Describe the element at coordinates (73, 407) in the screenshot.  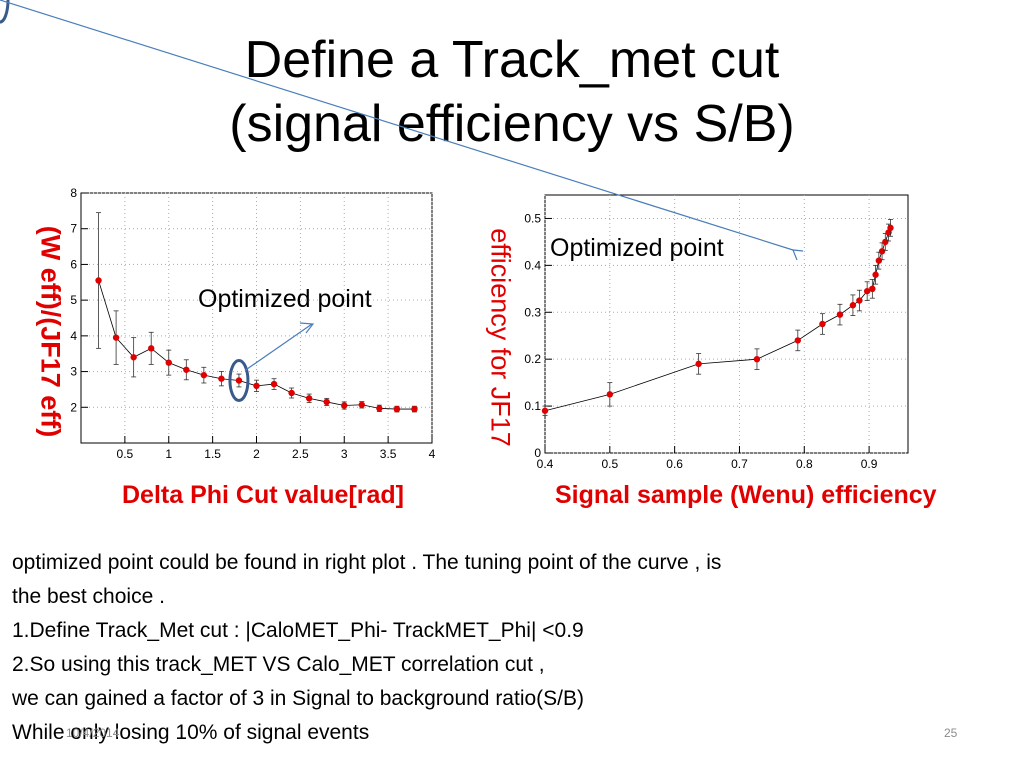
I see `y-tick-label: 2` at that location.